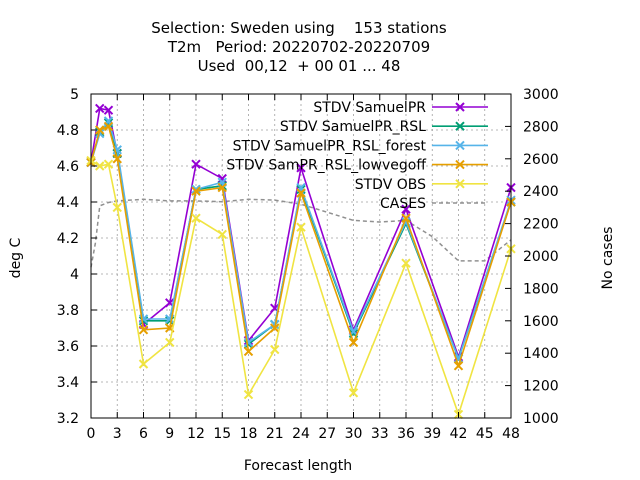 This screenshot has width=640, height=480. I want to click on y2-tick-label: 1000, so click(541, 419).